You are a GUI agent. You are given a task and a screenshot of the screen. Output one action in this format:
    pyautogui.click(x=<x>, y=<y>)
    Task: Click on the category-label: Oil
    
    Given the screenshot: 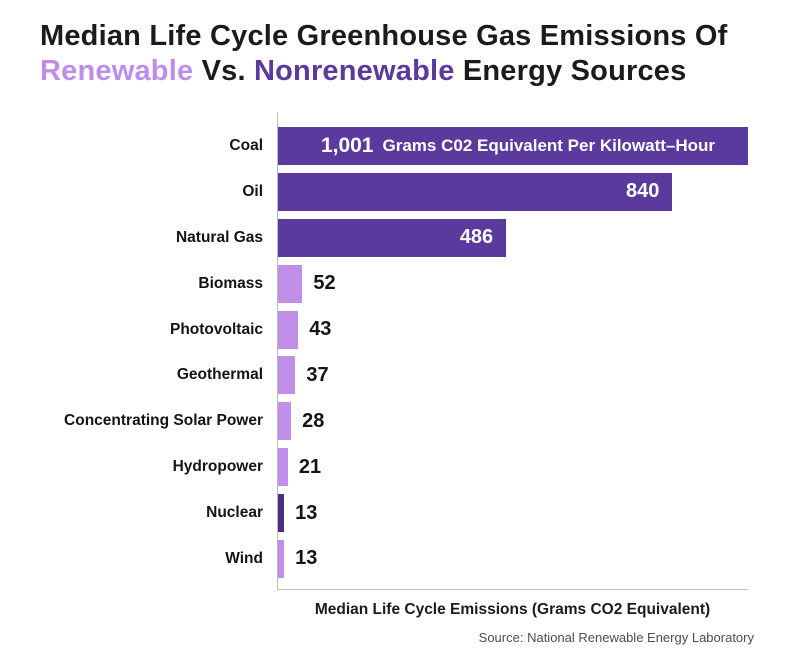 What is the action you would take?
    pyautogui.click(x=252, y=191)
    